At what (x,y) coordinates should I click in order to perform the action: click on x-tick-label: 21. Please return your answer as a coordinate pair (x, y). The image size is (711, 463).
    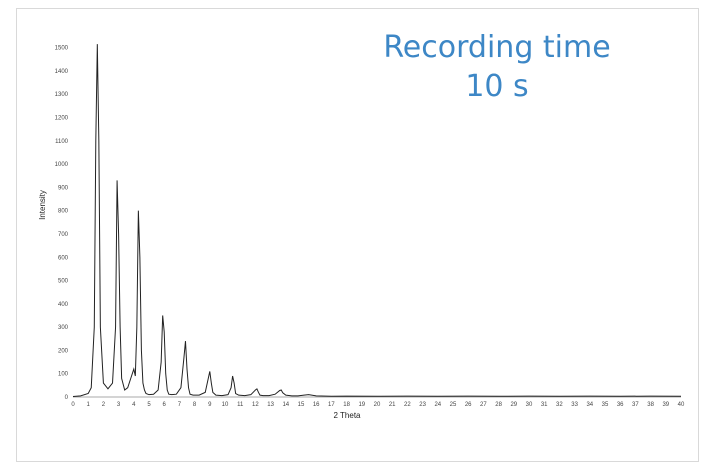
    Looking at the image, I should click on (392, 405).